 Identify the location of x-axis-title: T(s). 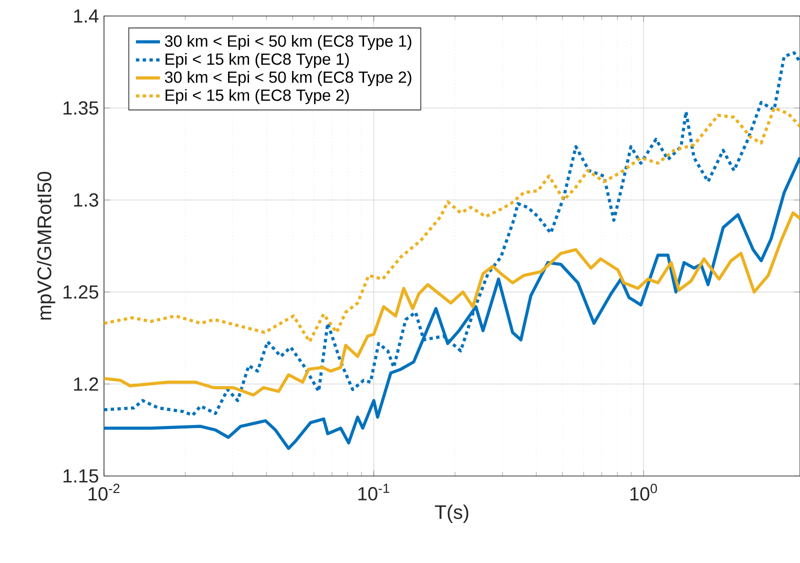
(451, 513).